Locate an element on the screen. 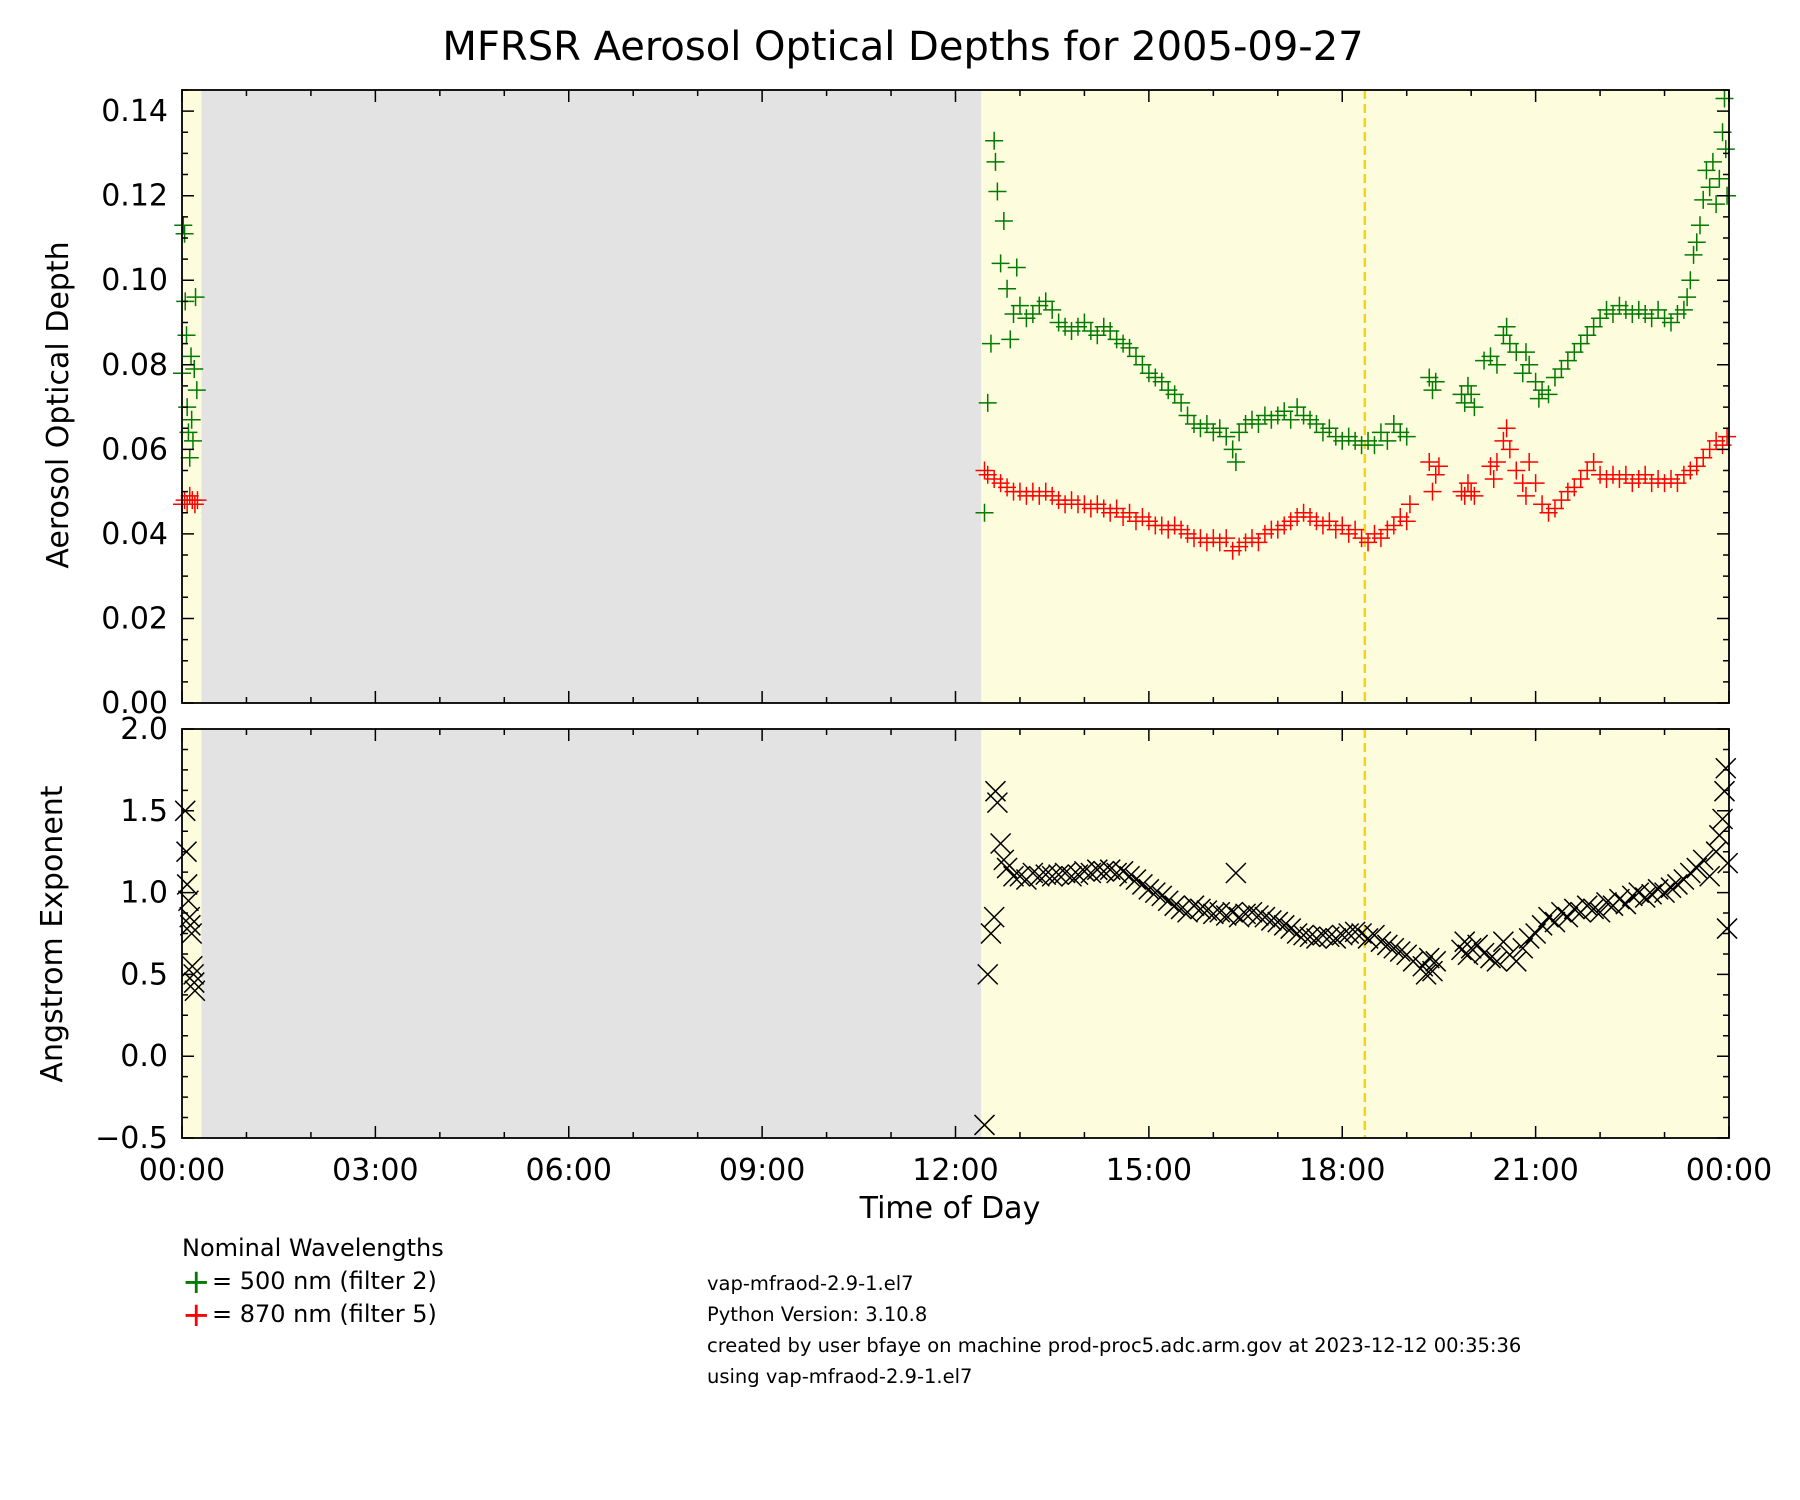 The image size is (1800, 1500). legend-plus-marker-red: + is located at coordinates (196, 1314).